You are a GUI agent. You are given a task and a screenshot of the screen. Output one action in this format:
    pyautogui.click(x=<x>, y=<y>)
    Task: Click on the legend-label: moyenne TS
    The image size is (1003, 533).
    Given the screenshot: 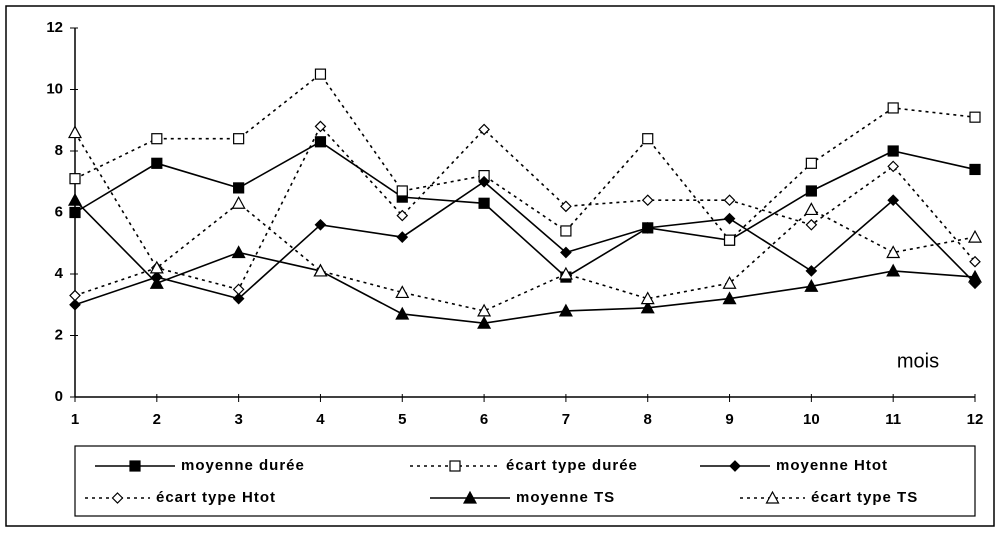 What is the action you would take?
    pyautogui.click(x=565, y=497)
    